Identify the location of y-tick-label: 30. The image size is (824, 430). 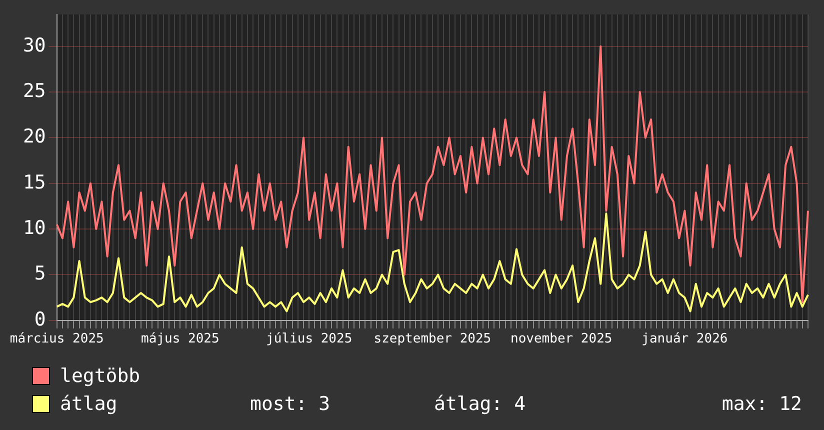
(34, 45).